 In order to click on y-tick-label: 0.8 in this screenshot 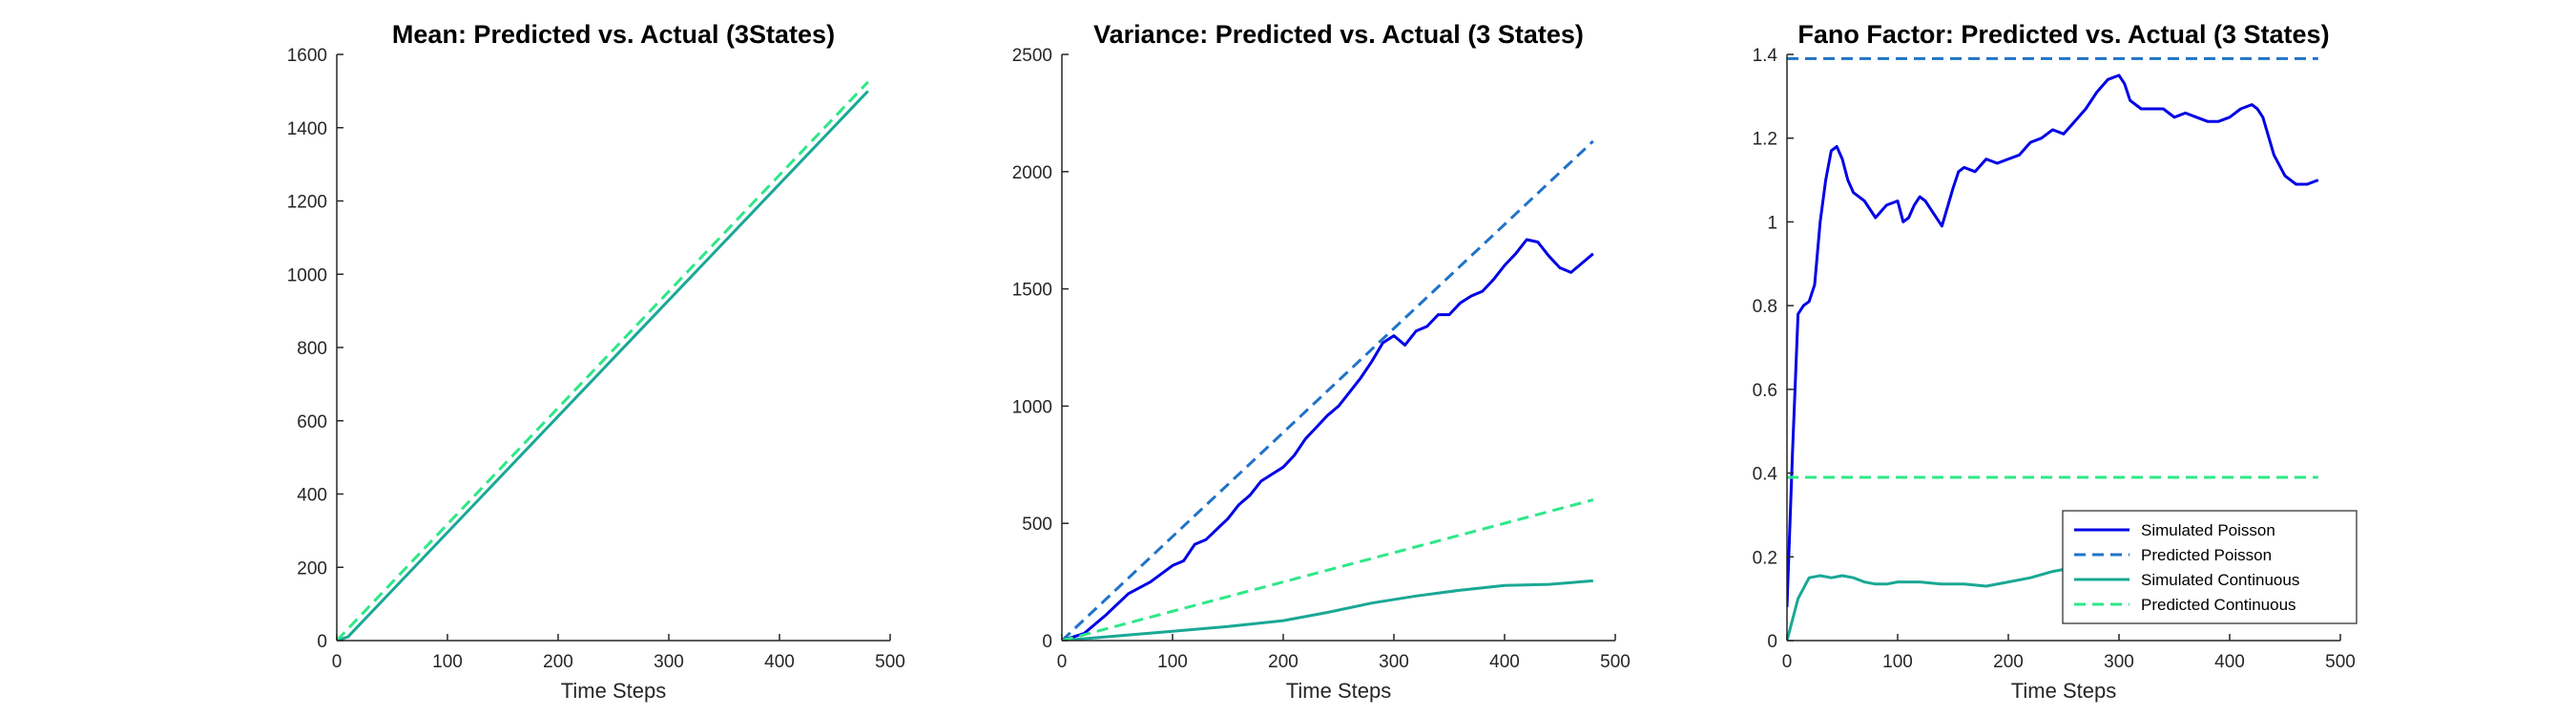, I will do `click(1765, 307)`.